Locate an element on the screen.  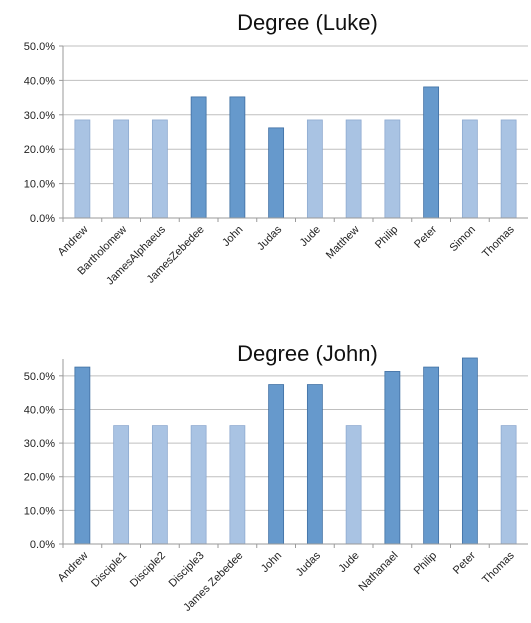
bar-jameszebedee is located at coordinates (198, 157).